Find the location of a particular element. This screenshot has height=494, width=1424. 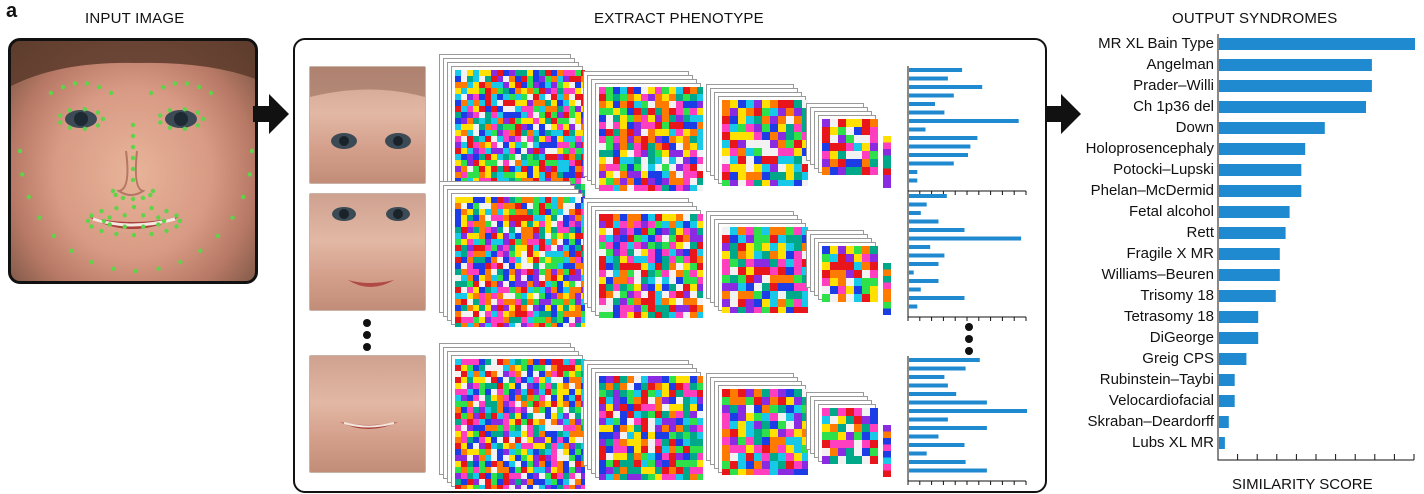

x-axis-label: SIMILARITY SCORE is located at coordinates (1302, 484).